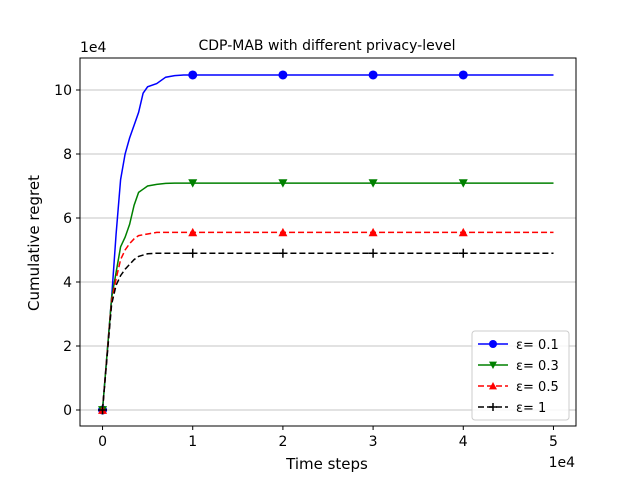 The height and width of the screenshot is (480, 640). What do you see at coordinates (67, 283) in the screenshot?
I see `y-tick-label: 4` at bounding box center [67, 283].